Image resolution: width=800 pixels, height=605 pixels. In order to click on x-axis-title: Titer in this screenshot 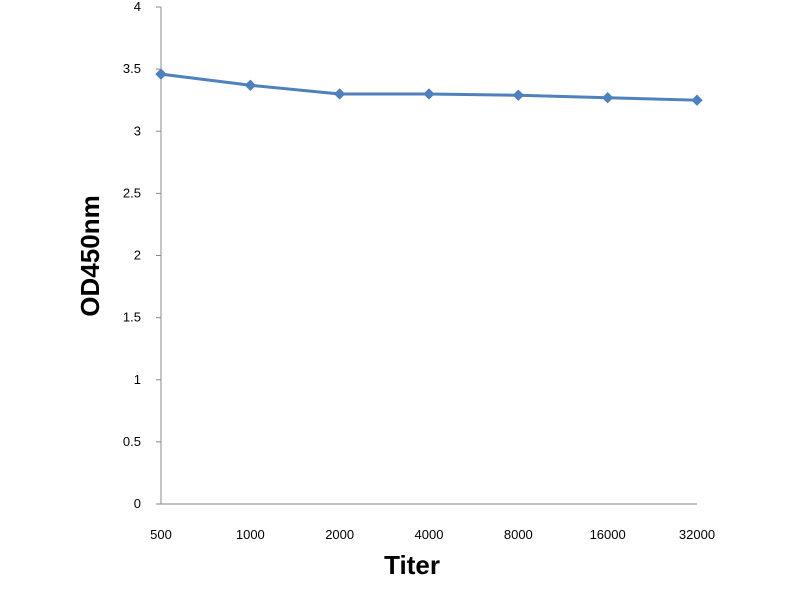, I will do `click(412, 565)`.